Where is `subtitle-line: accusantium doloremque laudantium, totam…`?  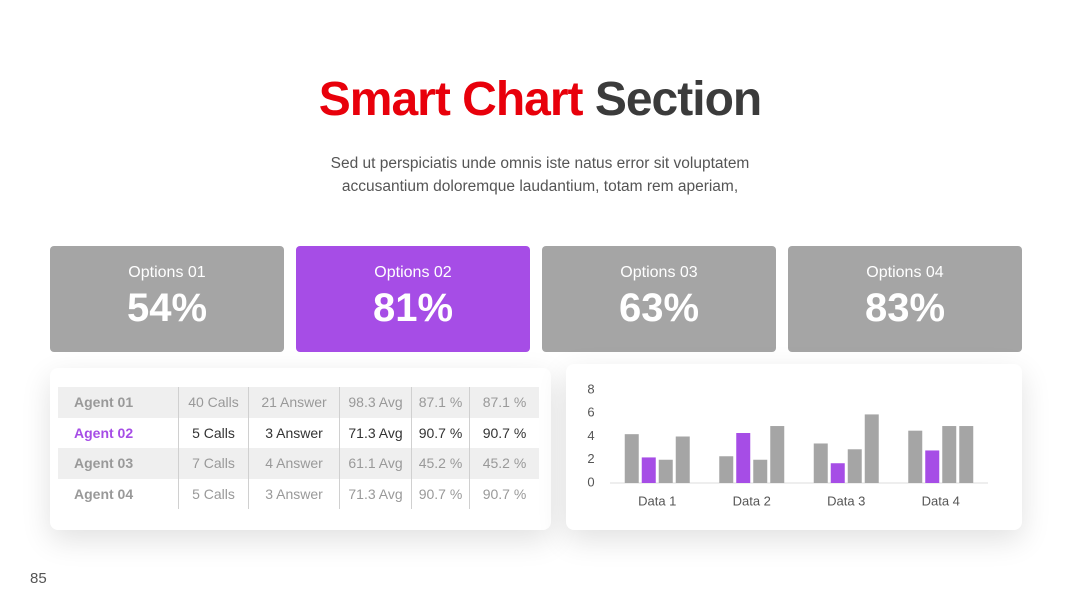 subtitle-line: accusantium doloremque laudantium, totam… is located at coordinates (540, 186).